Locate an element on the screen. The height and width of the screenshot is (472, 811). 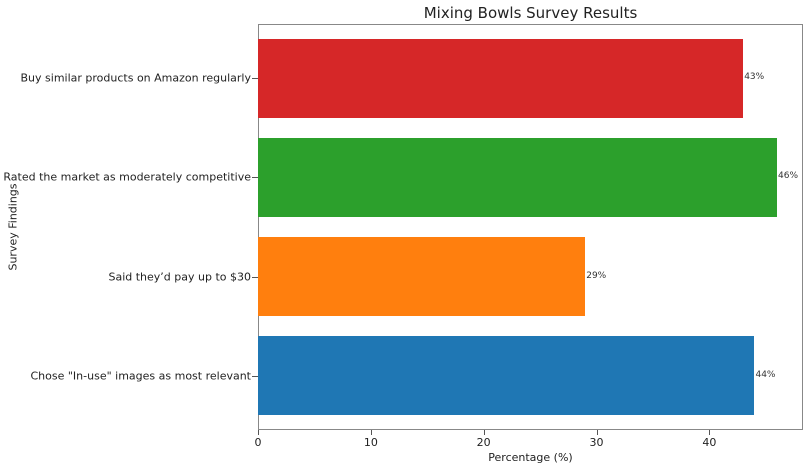
x-tick-label: 20 is located at coordinates (483, 442).